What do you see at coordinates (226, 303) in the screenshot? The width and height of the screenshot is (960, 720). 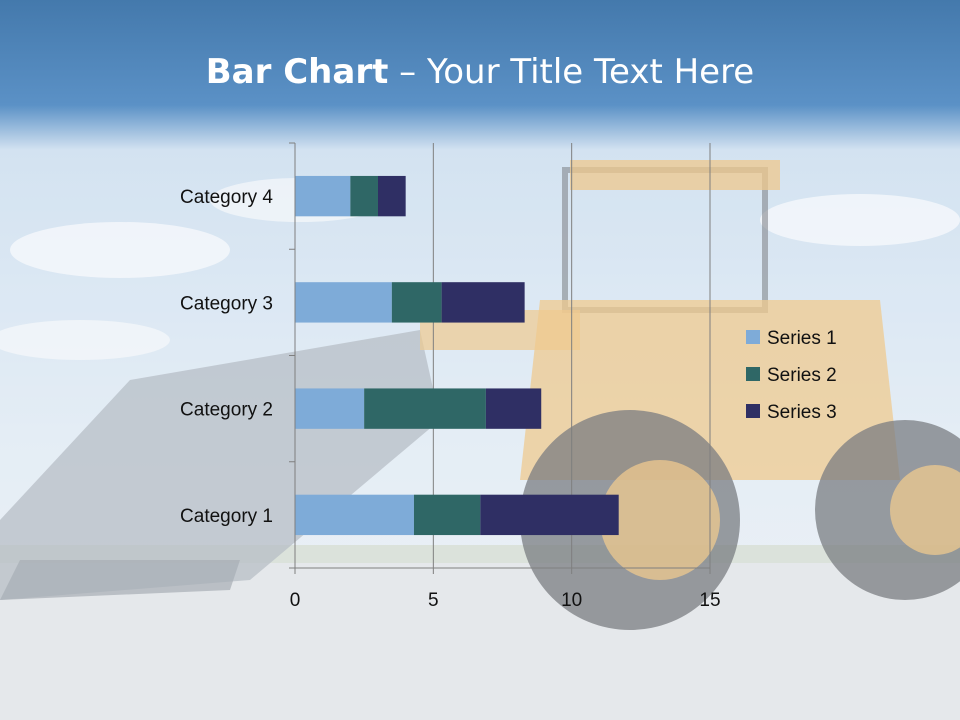 I see `category-label: Category 3` at bounding box center [226, 303].